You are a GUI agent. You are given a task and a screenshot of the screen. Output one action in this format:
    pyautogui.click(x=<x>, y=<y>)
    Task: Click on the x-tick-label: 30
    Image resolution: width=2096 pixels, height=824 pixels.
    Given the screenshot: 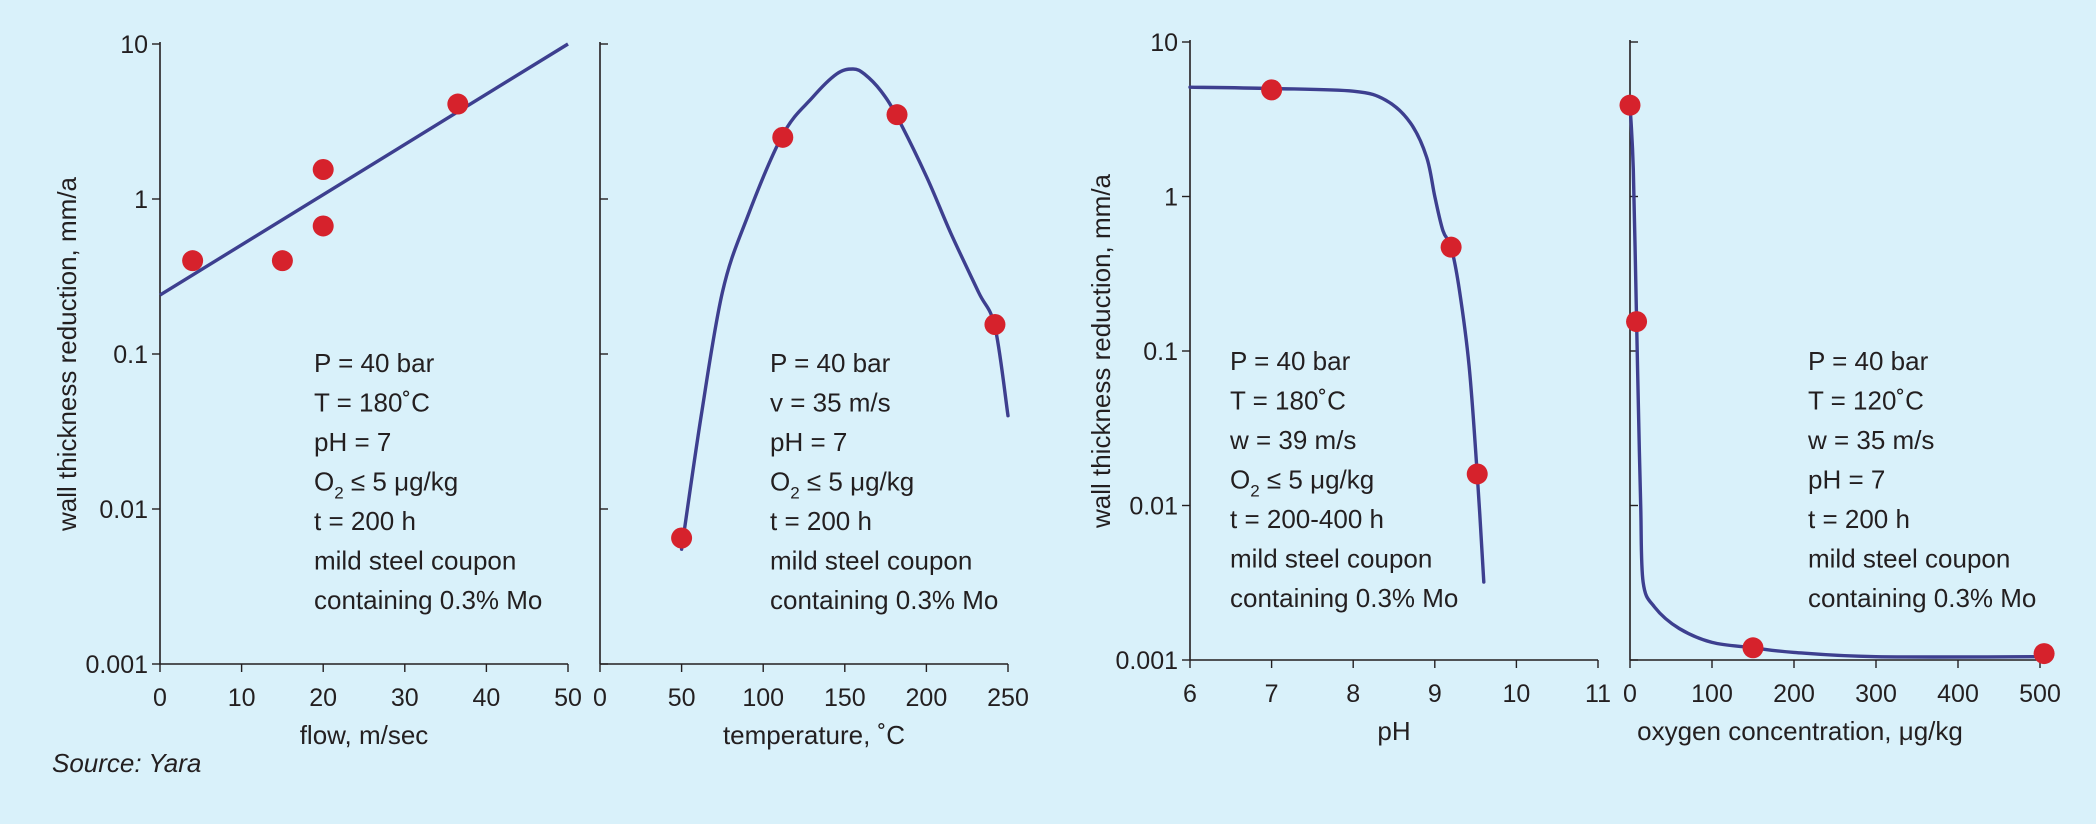 What is the action you would take?
    pyautogui.click(x=405, y=698)
    